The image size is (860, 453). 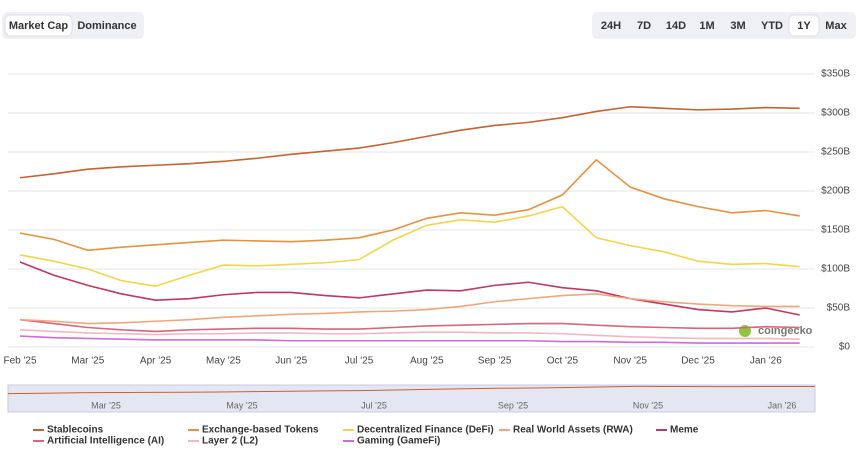 I want to click on legend-label: Decentralized Finance (DeFi), so click(x=425, y=430).